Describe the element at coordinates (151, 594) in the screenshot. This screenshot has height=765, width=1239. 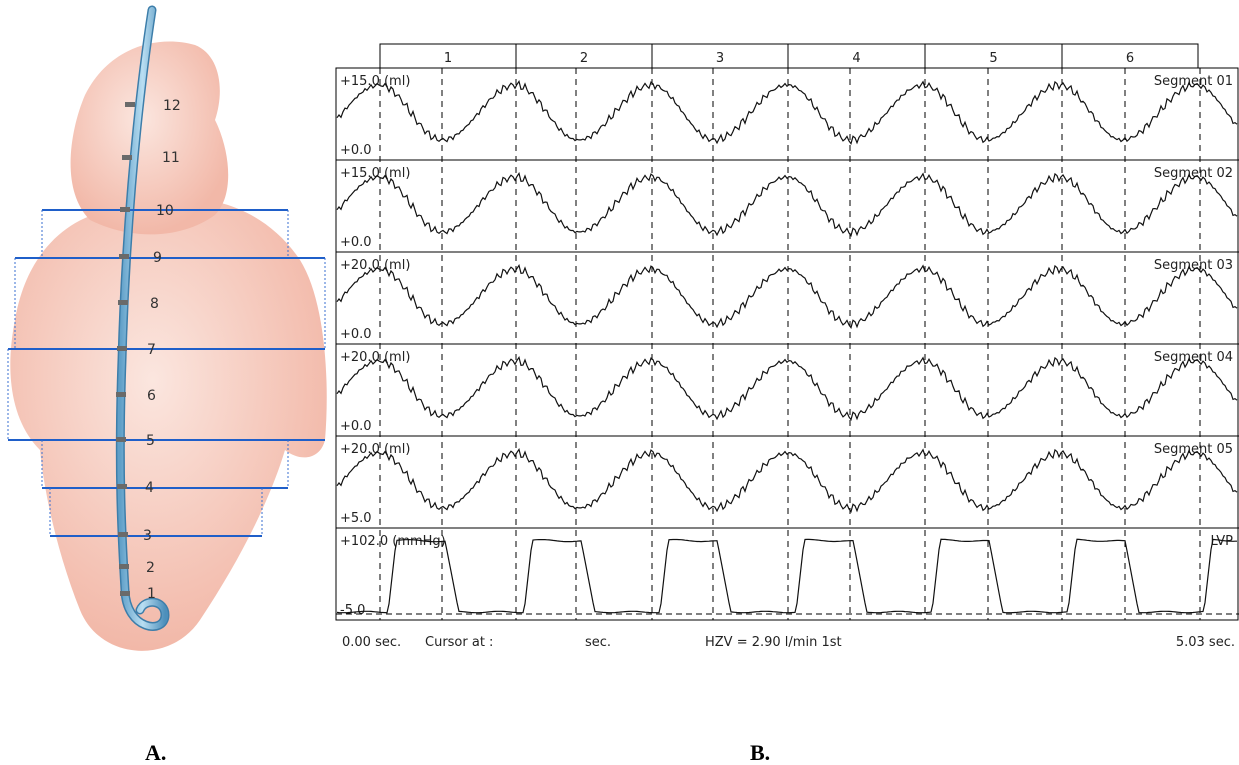
I see `electrode-label: 1` at that location.